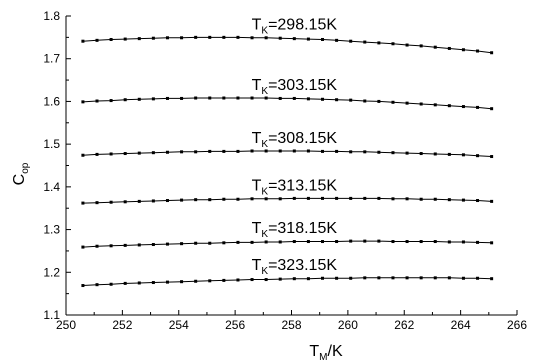 This screenshot has width=535, height=364. What do you see at coordinates (461, 325) in the screenshot?
I see `x-tick-label: 264` at bounding box center [461, 325].